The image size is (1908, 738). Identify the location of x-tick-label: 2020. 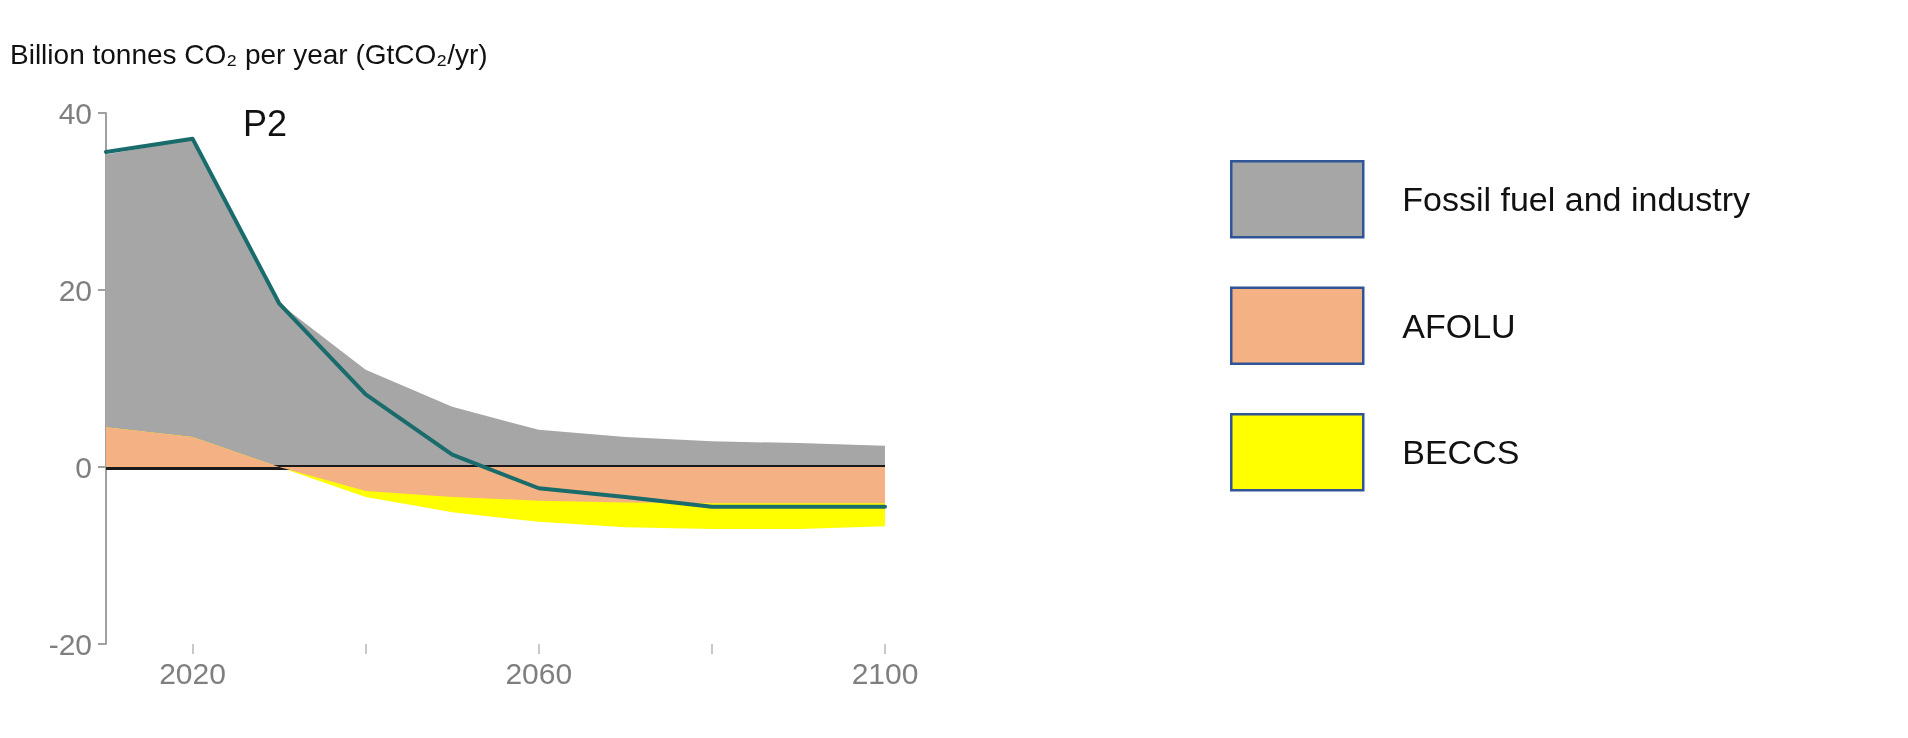
(192, 673).